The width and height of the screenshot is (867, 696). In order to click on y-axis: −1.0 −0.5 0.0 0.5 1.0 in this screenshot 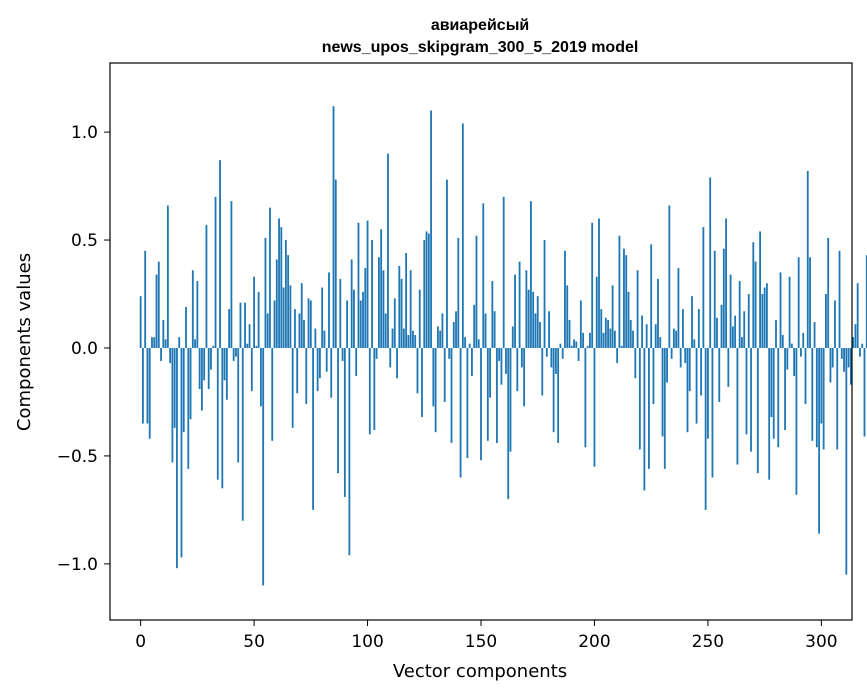, I will do `click(83, 349)`.